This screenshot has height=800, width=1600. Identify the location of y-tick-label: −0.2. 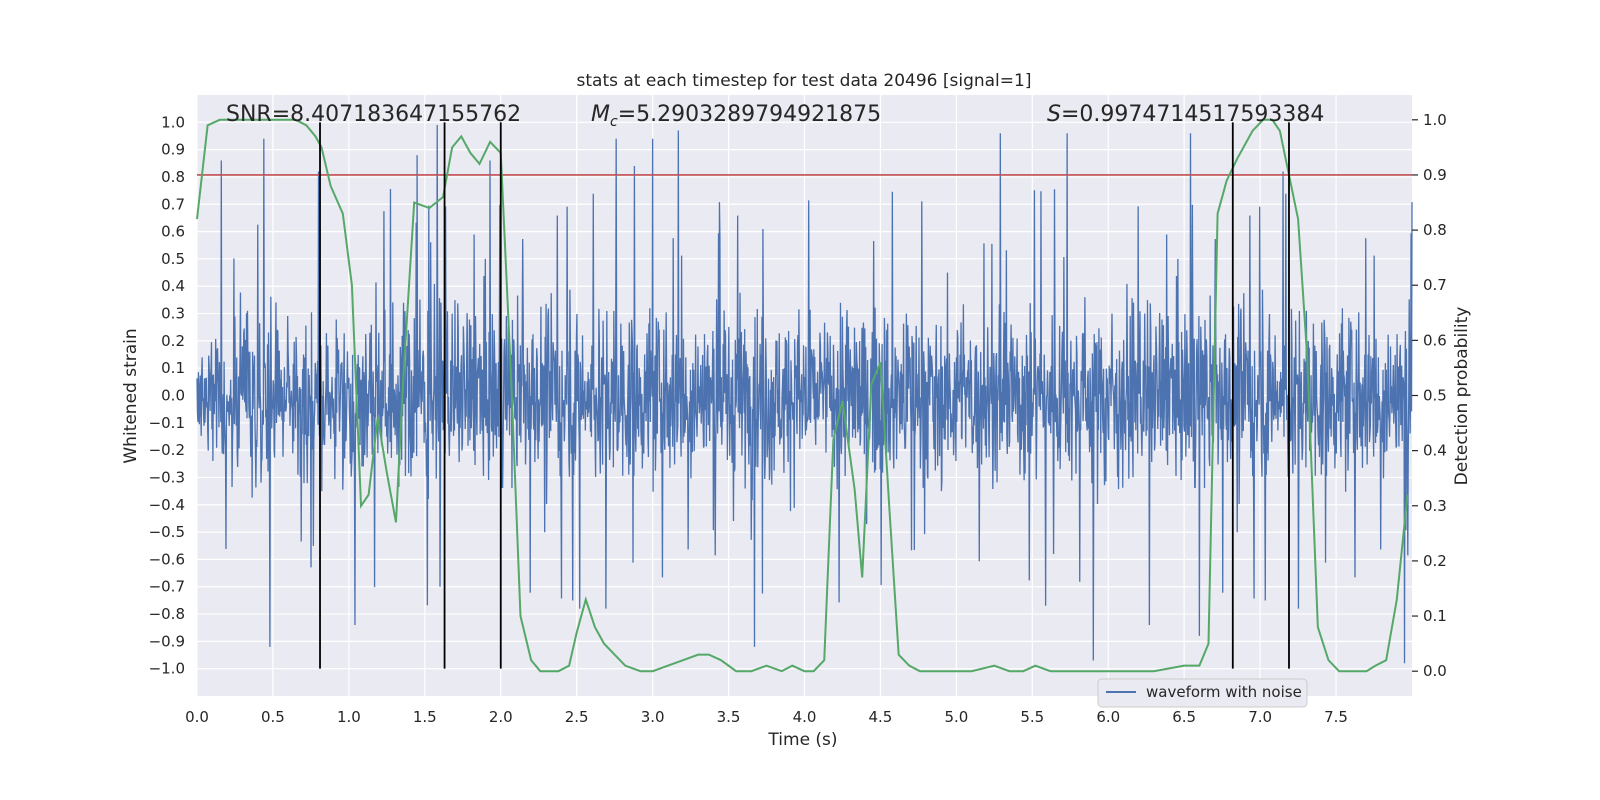
(167, 450).